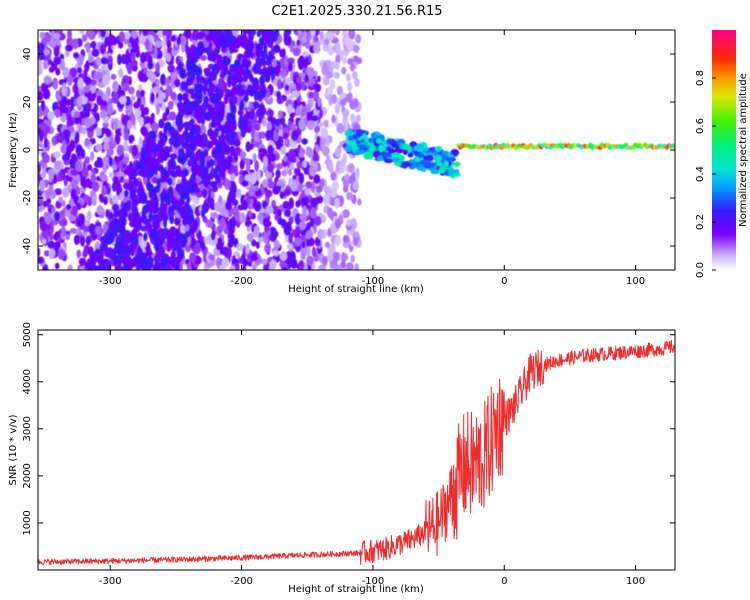  What do you see at coordinates (373, 581) in the screenshot?
I see `snr-x-tick-label: -100` at bounding box center [373, 581].